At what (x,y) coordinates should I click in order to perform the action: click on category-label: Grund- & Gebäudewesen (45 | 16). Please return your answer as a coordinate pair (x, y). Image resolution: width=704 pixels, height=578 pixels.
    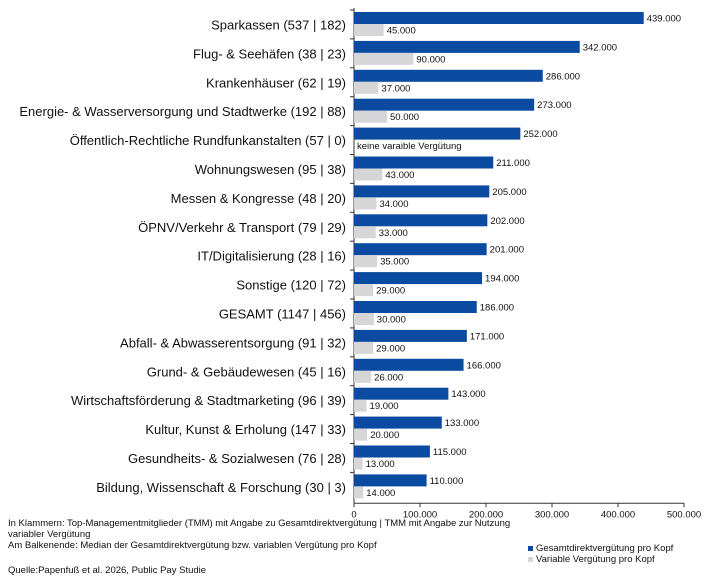
    Looking at the image, I should click on (246, 371).